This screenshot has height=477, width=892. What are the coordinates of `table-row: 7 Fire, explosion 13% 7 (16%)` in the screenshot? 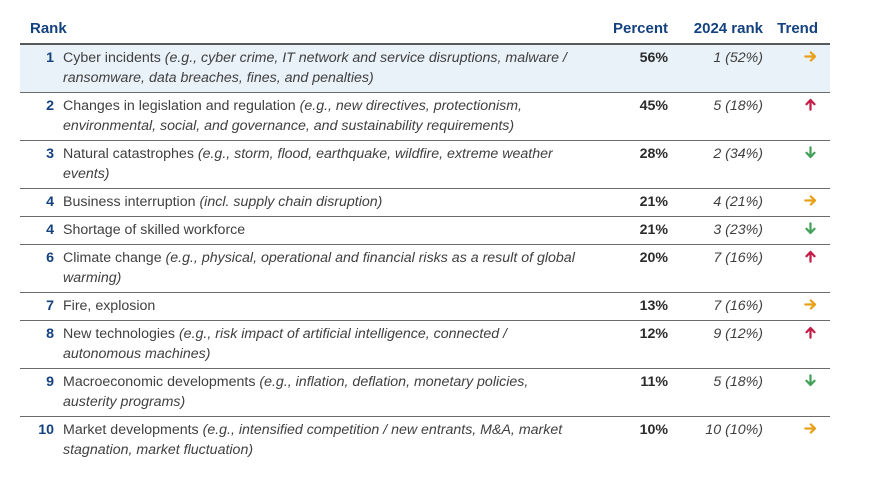 It's located at (425, 306).